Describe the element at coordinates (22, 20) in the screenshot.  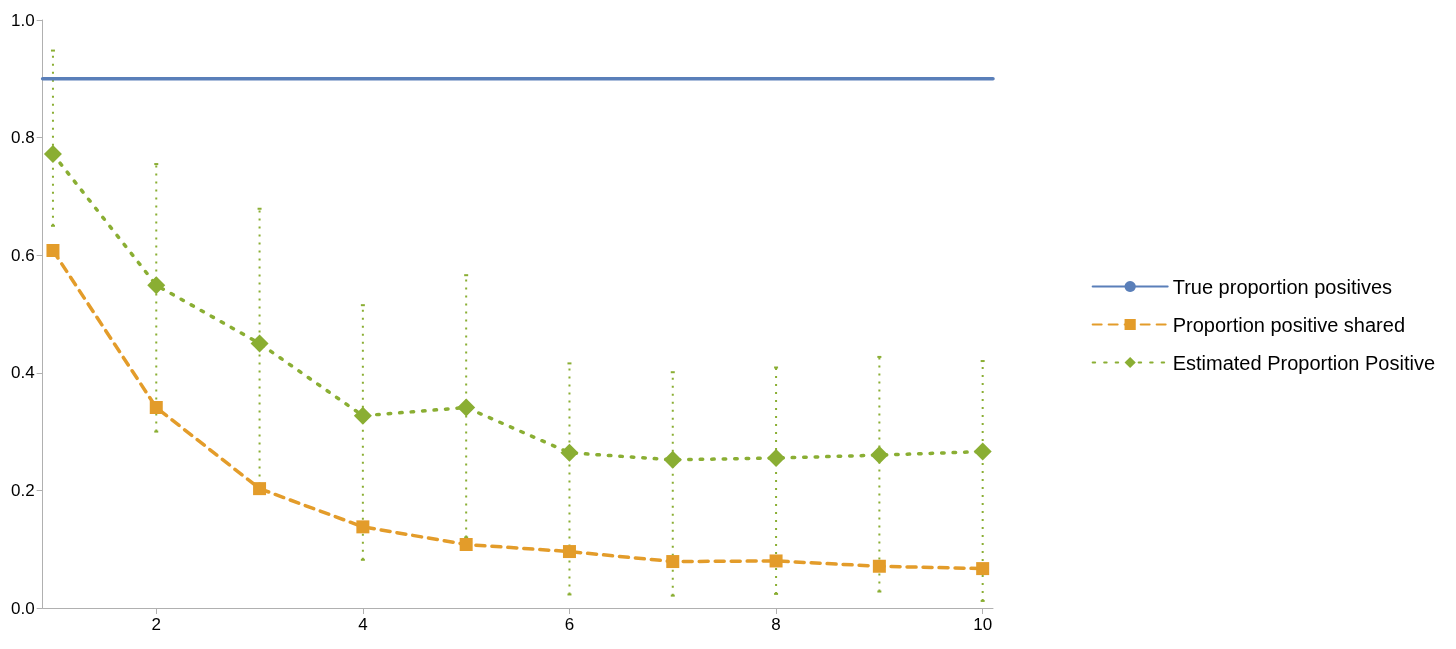
I see `y-tick-label: 1.0` at that location.